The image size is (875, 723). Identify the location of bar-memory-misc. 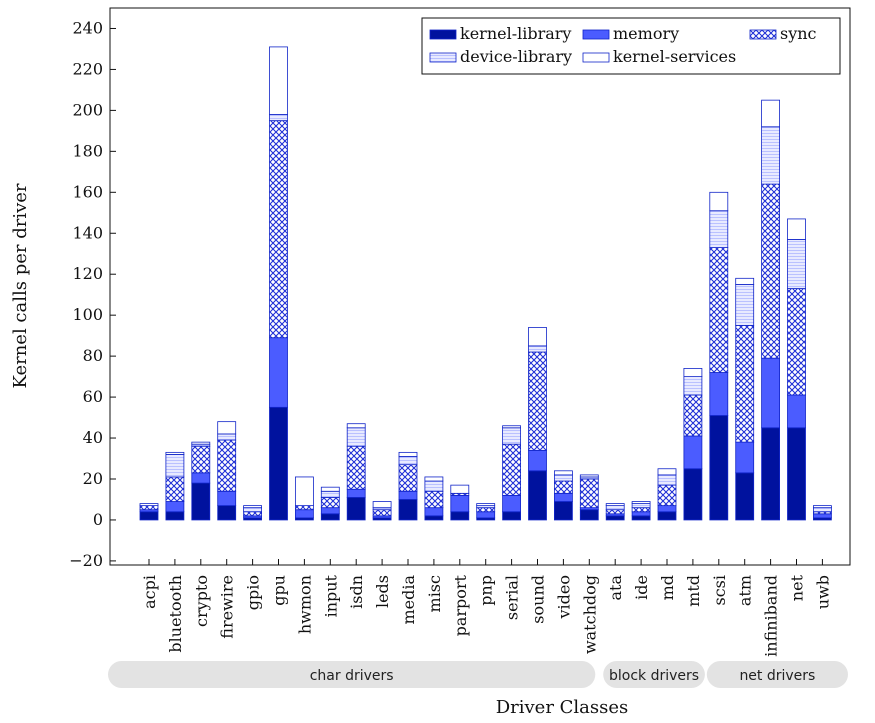
(434, 512).